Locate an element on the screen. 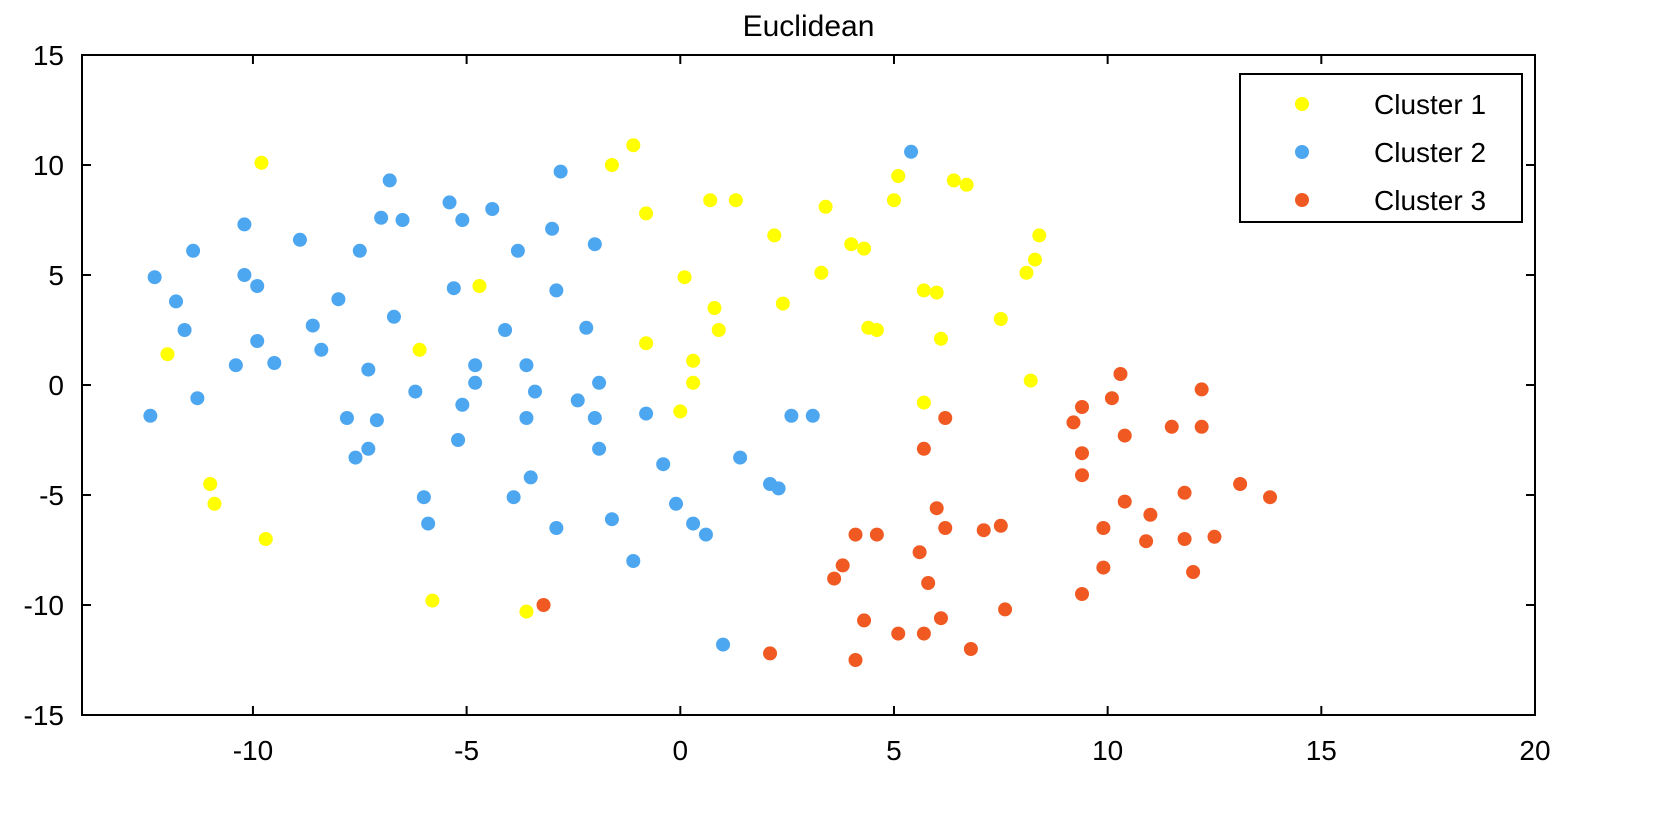 This screenshot has width=1675, height=829. legend-label: Cluster 2 is located at coordinates (1430, 152).